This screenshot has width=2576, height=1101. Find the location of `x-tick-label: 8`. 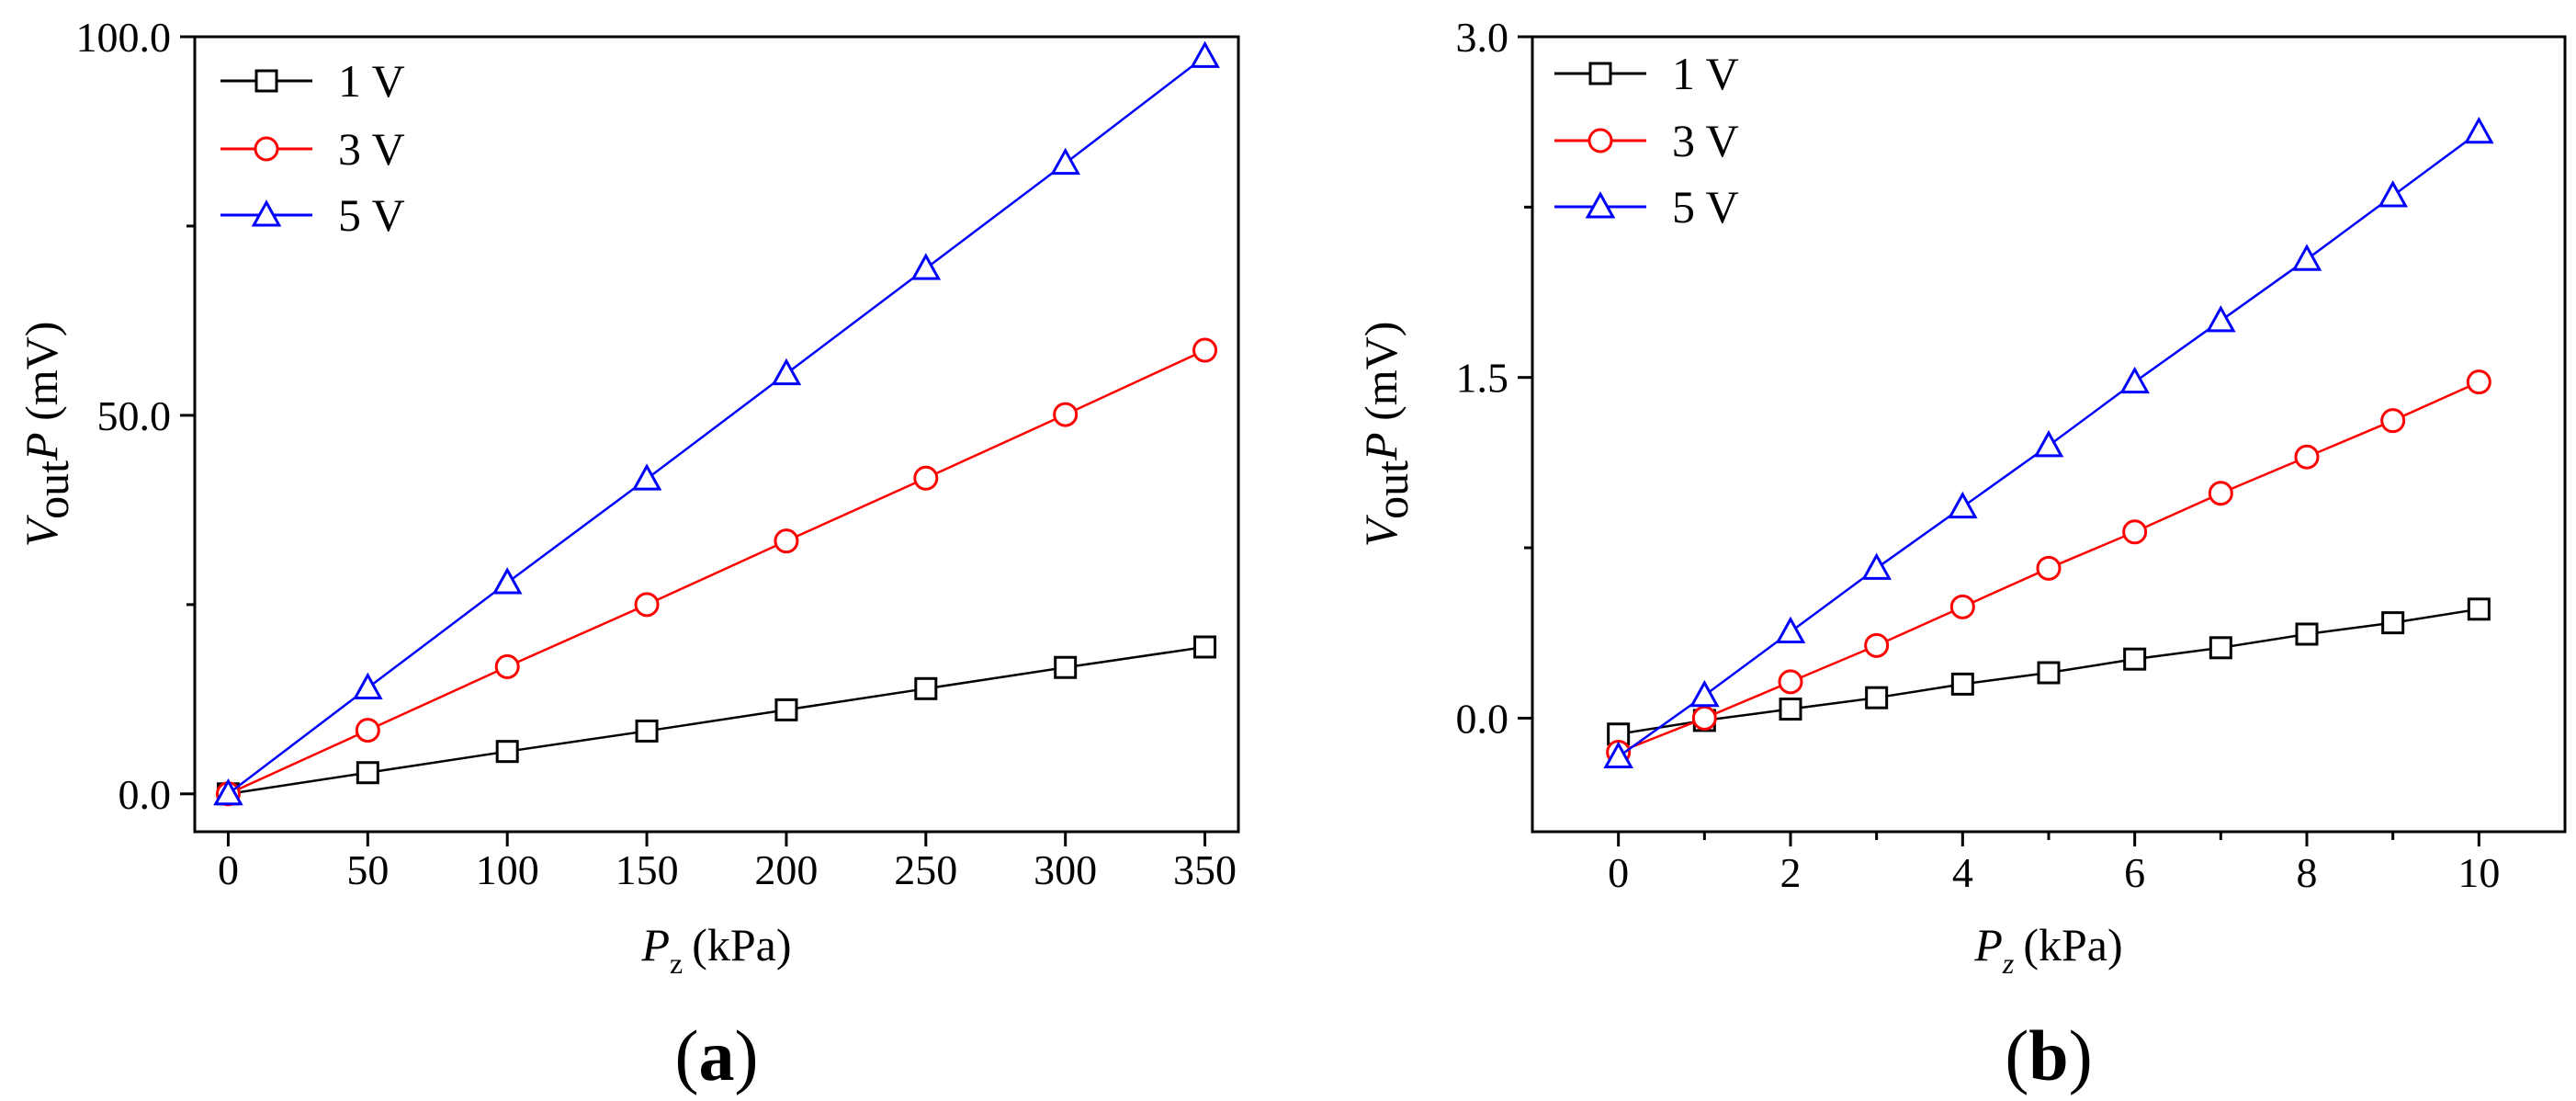

x-tick-label: 8 is located at coordinates (2307, 873).